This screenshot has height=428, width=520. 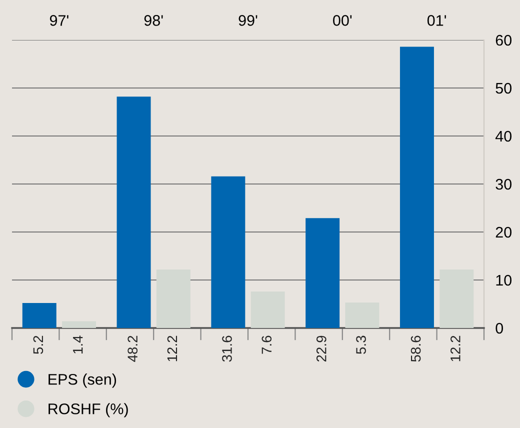 I want to click on x-tick-label: 98', so click(x=153, y=20).